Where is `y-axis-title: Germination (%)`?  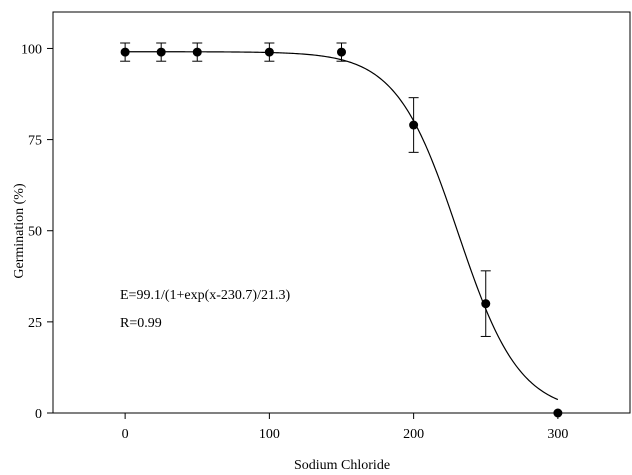
y-axis-title: Germination (%) is located at coordinates (19, 231).